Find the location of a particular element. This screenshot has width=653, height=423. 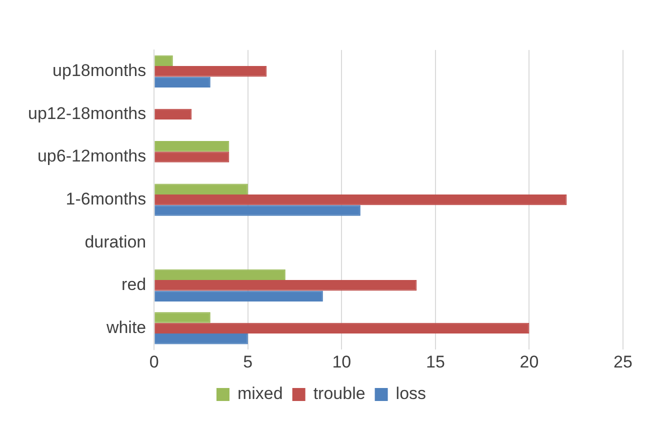

x-tick-label: 25 is located at coordinates (623, 362).